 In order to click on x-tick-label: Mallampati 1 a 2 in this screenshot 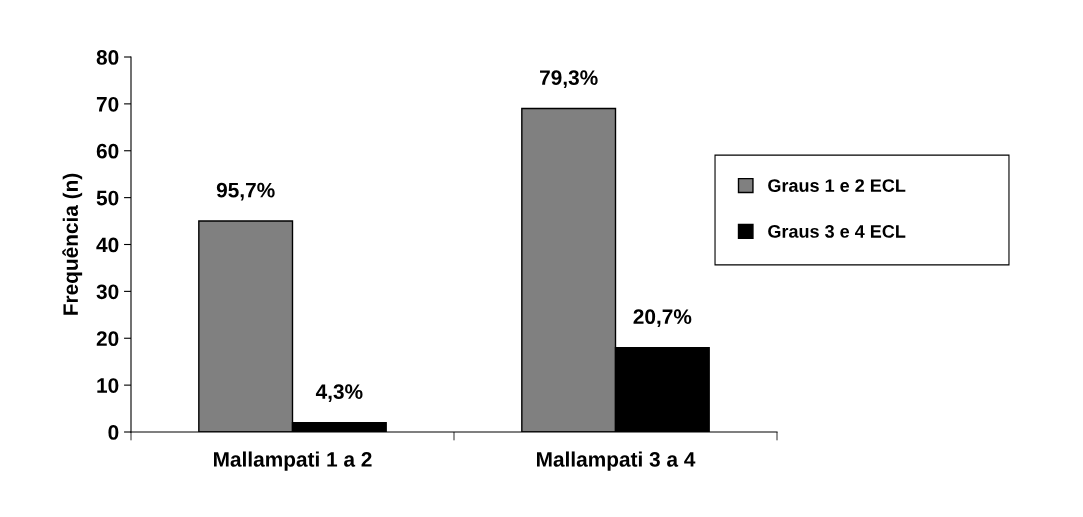, I will do `click(293, 461)`.